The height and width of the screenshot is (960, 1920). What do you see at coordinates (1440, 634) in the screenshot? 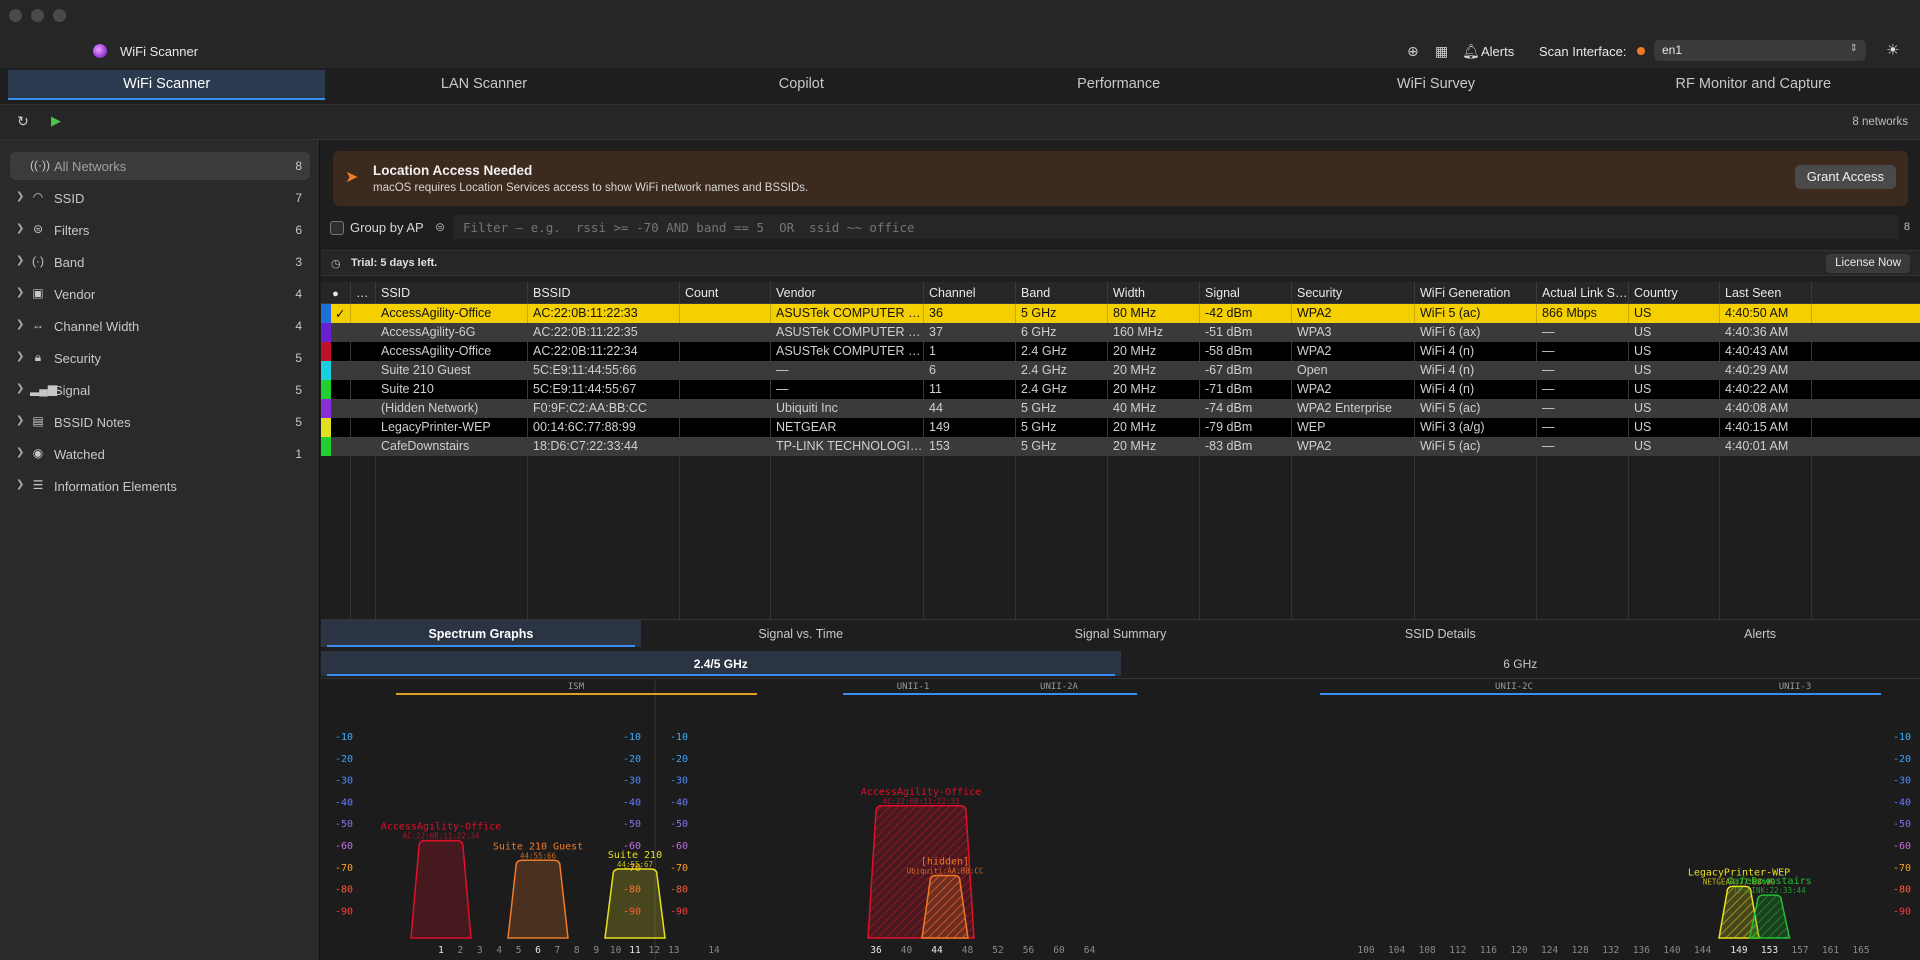
I see `tab-ssid-details: SSID Details` at bounding box center [1440, 634].